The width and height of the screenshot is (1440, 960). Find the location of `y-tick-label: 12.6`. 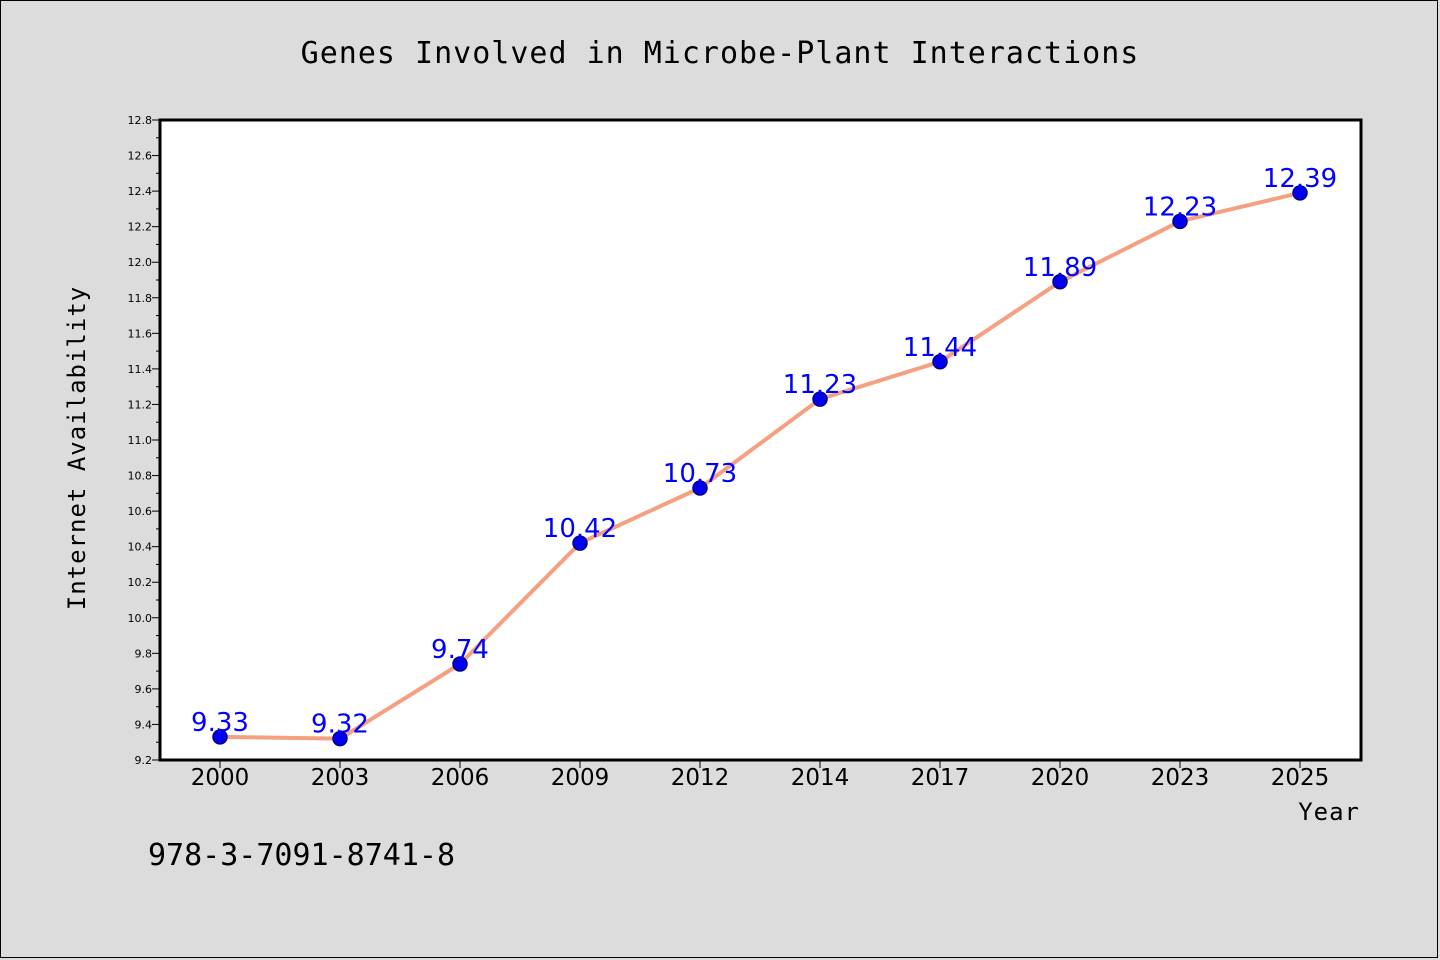

y-tick-label: 12.6 is located at coordinates (140, 156).